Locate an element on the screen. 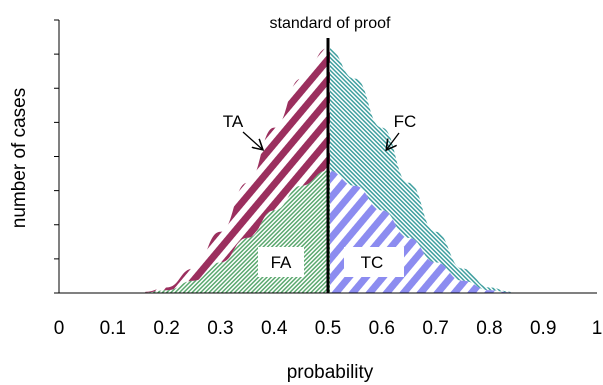 This screenshot has height=385, width=603. label-ta-group: TA is located at coordinates (242, 130).